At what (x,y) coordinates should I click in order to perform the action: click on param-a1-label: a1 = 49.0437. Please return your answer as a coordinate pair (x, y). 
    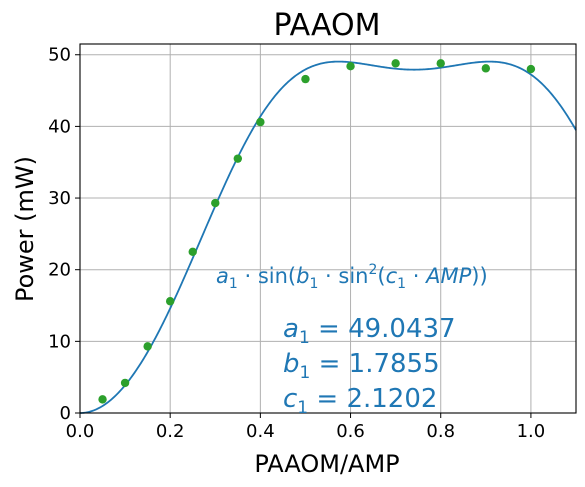
    Looking at the image, I should click on (369, 331).